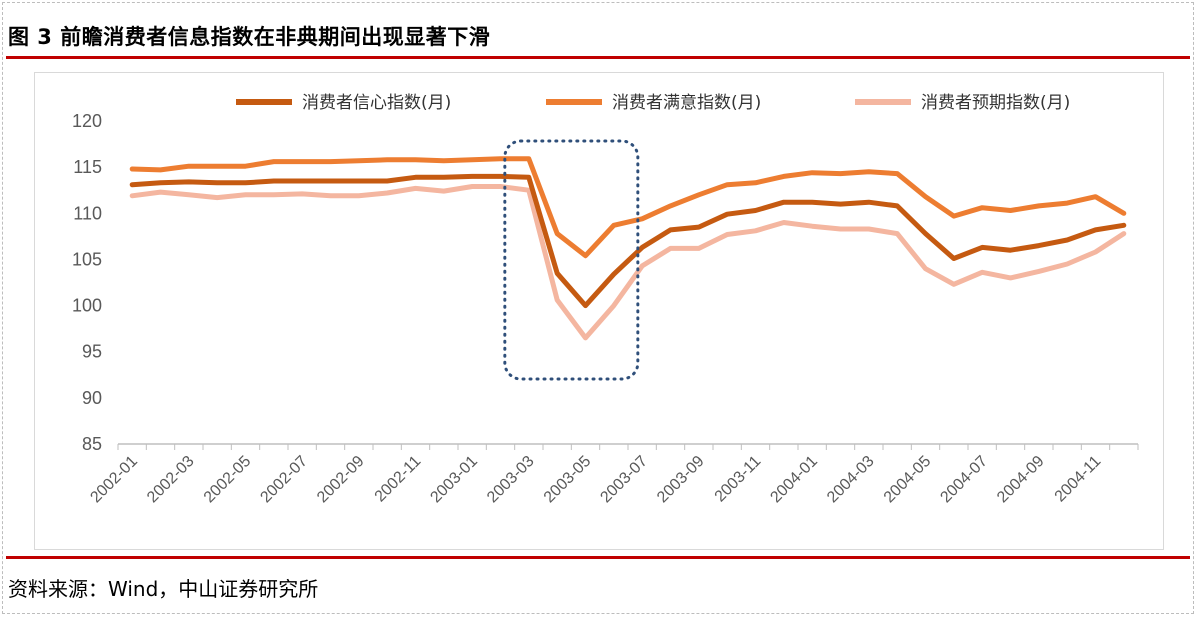 This screenshot has height=618, width=1198. What do you see at coordinates (87, 213) in the screenshot?
I see `y-tick-label: 110` at bounding box center [87, 213].